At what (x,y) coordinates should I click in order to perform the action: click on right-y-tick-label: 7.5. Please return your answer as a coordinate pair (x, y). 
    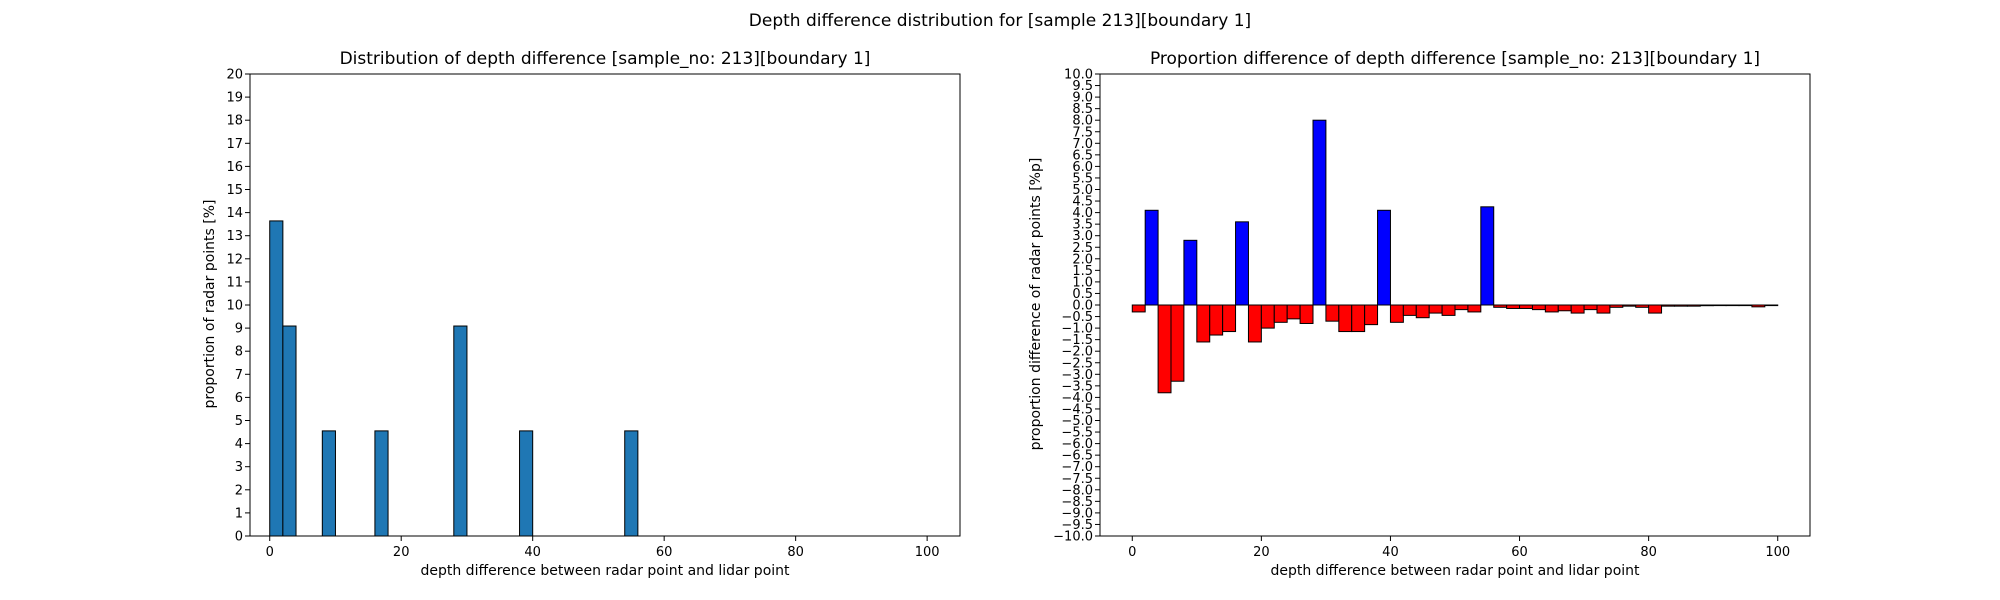
    Looking at the image, I should click on (1082, 132).